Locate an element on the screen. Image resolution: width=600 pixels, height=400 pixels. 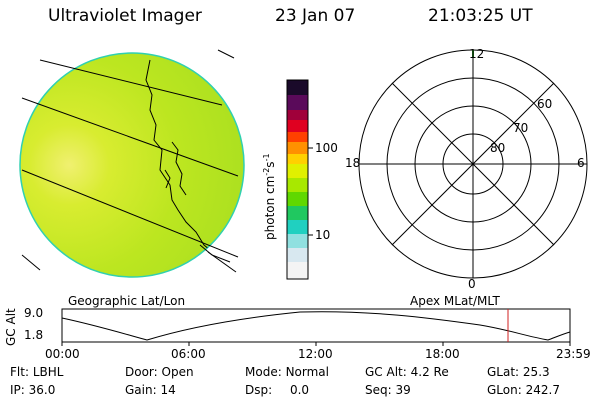
mlat-70-label: 70 is located at coordinates (521, 128).